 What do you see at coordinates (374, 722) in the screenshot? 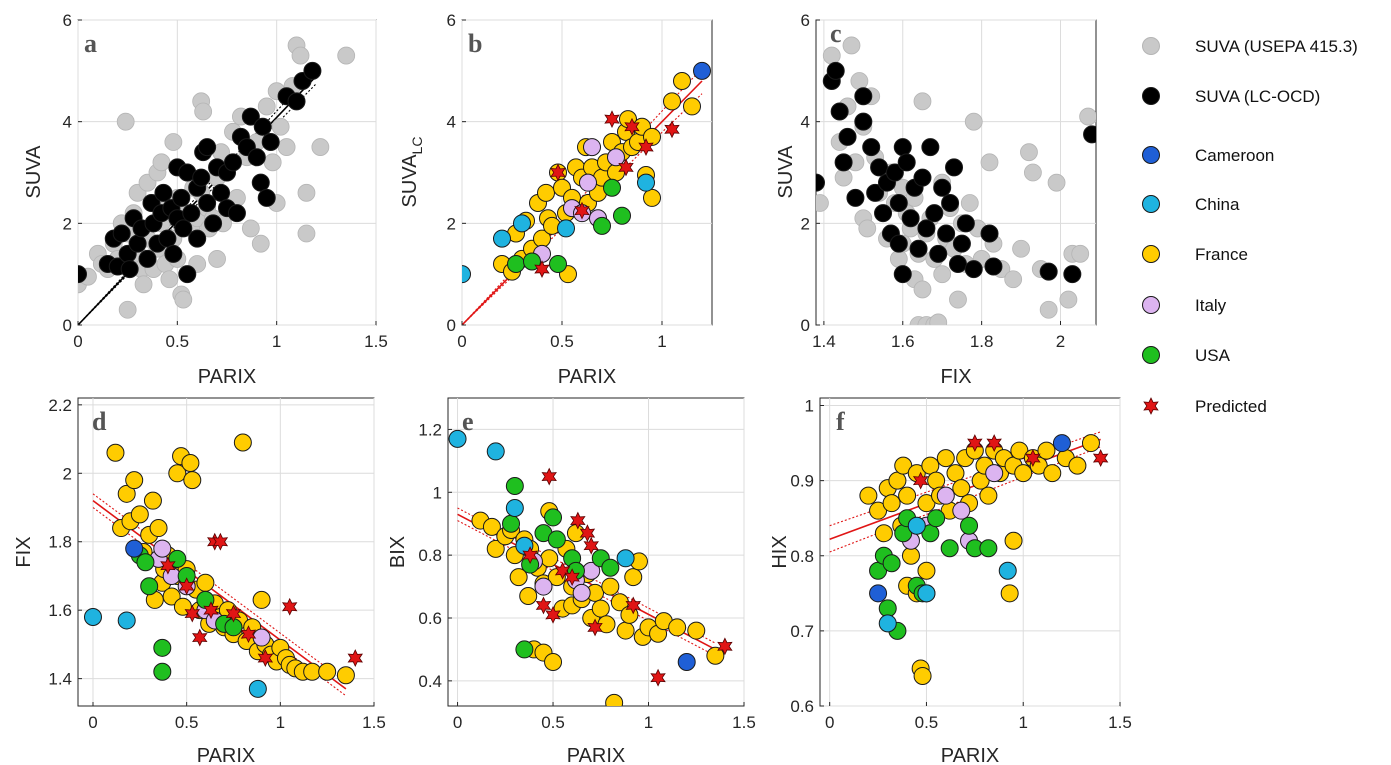
I see `panel-d-xtick-label: 1.5` at bounding box center [374, 722].